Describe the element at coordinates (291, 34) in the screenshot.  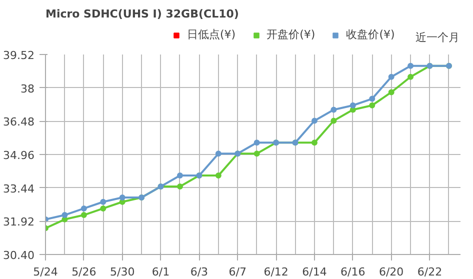
I see `legend-label: 开盘价(¥)` at that location.